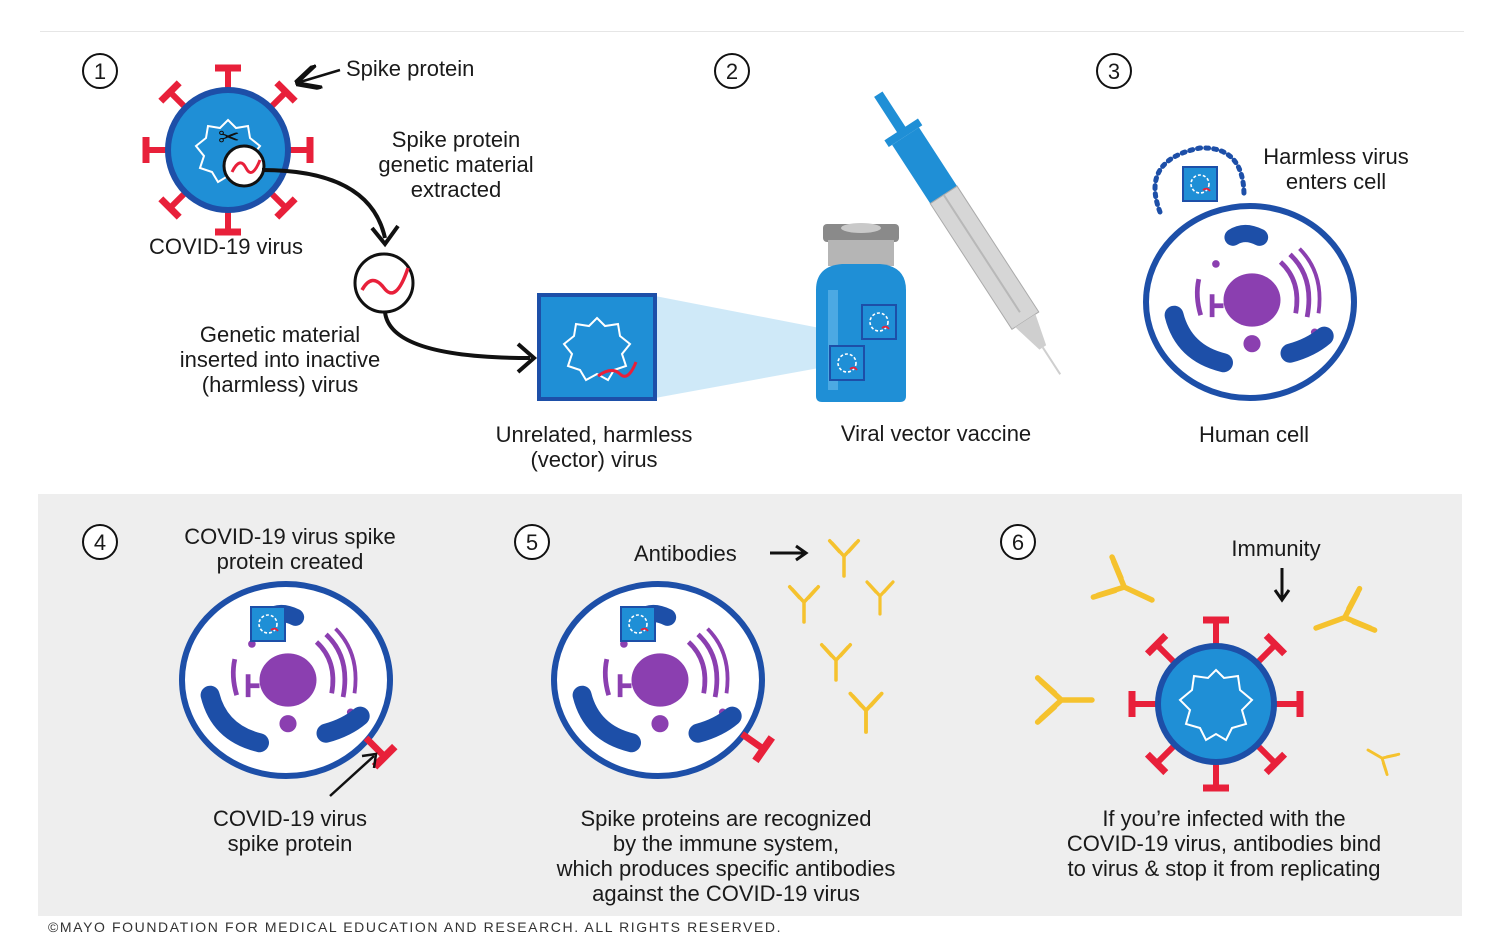 This screenshot has width=1508, height=935. What do you see at coordinates (597, 347) in the screenshot?
I see `vector-virus-icon` at bounding box center [597, 347].